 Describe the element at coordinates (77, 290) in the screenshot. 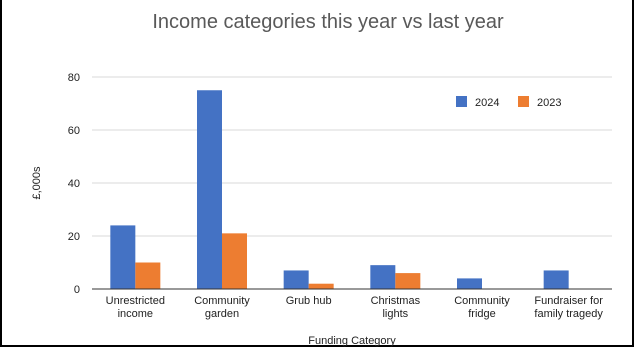

I see `y-tick-label: 0` at that location.